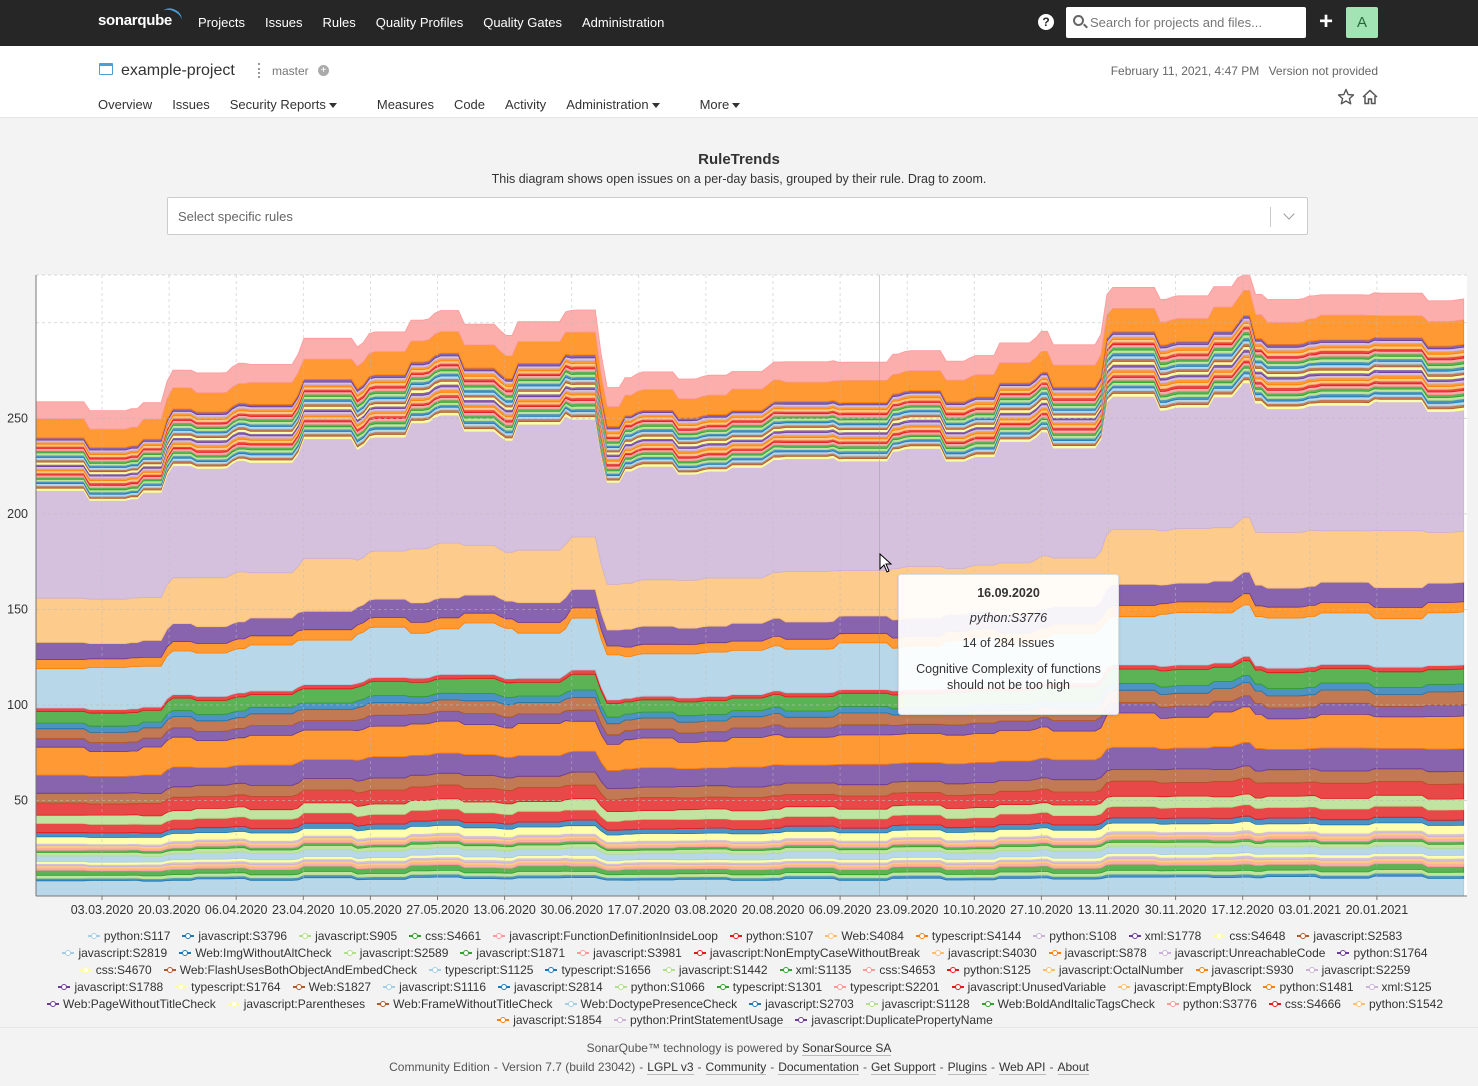 Image resolution: width=1478 pixels, height=1086 pixels. I want to click on area-series, so click(750, 352).